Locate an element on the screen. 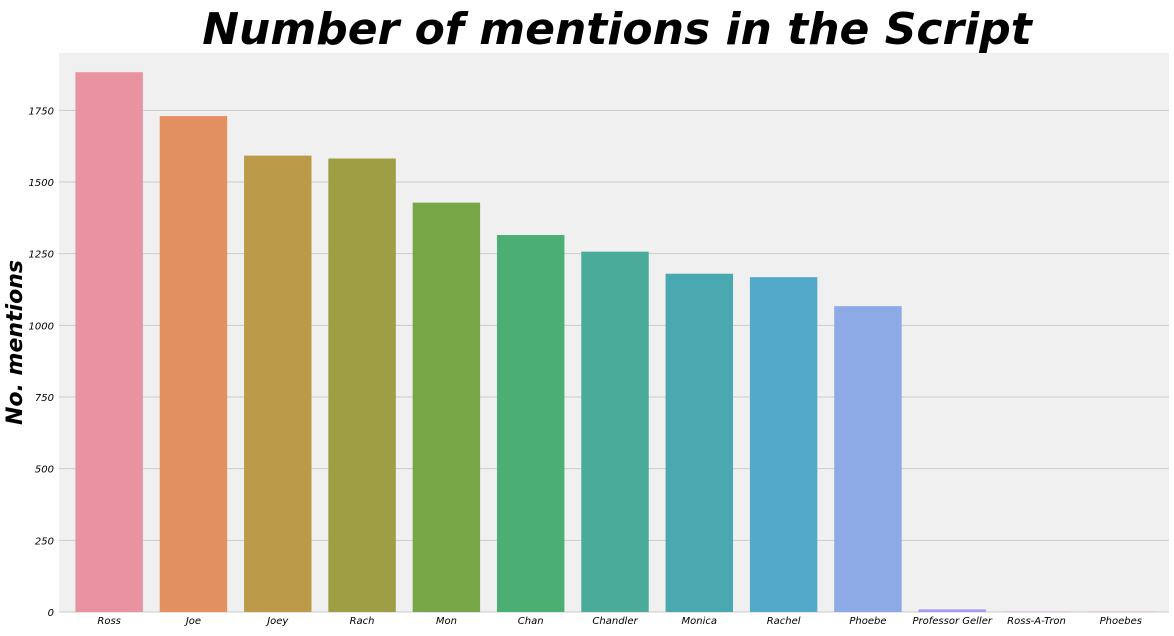  x-tick-label: Mon is located at coordinates (446, 621).